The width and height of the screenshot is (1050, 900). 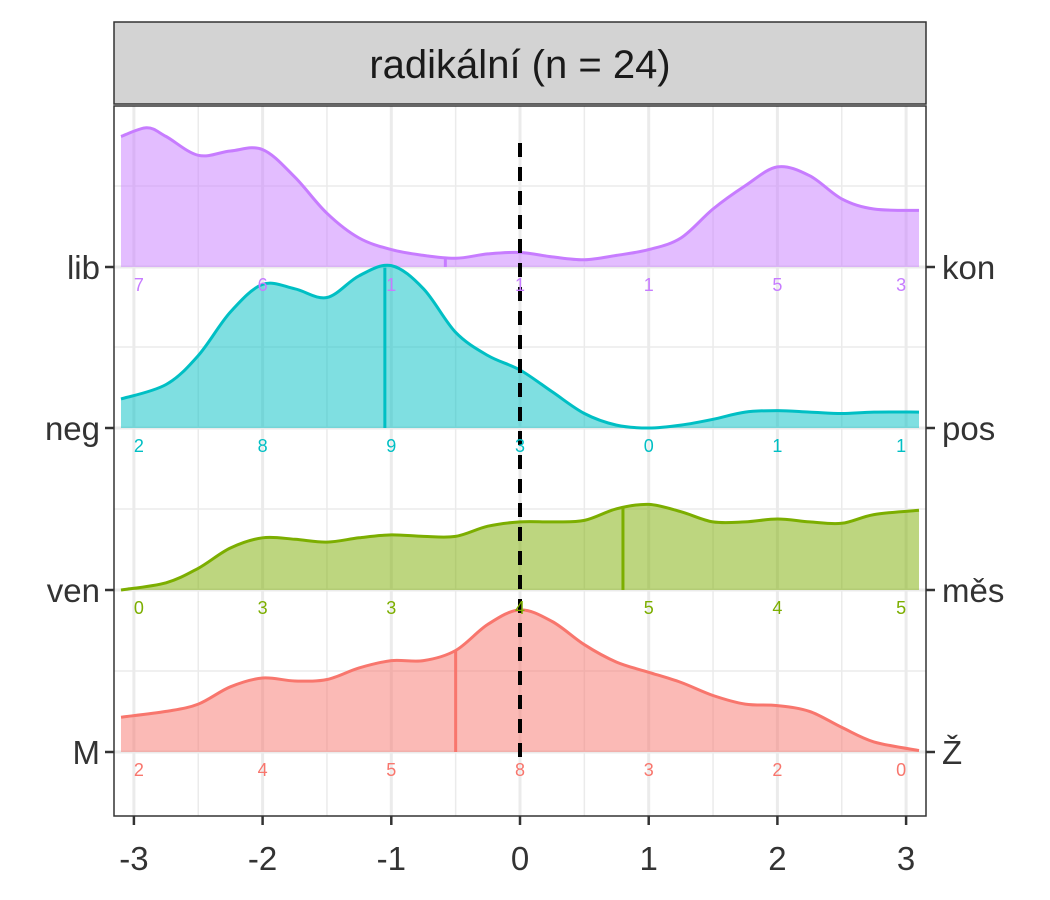 I want to click on y-label-left: neg, so click(x=72, y=428).